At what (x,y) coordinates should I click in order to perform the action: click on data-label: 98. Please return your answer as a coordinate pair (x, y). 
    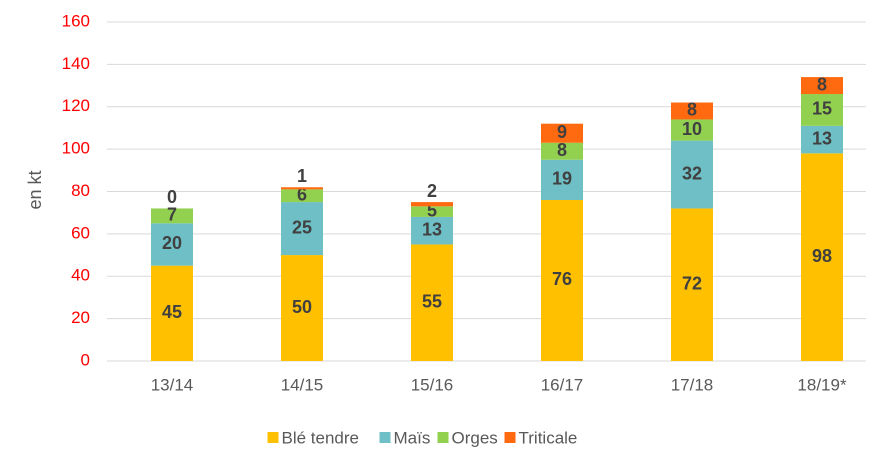
    Looking at the image, I should click on (822, 256).